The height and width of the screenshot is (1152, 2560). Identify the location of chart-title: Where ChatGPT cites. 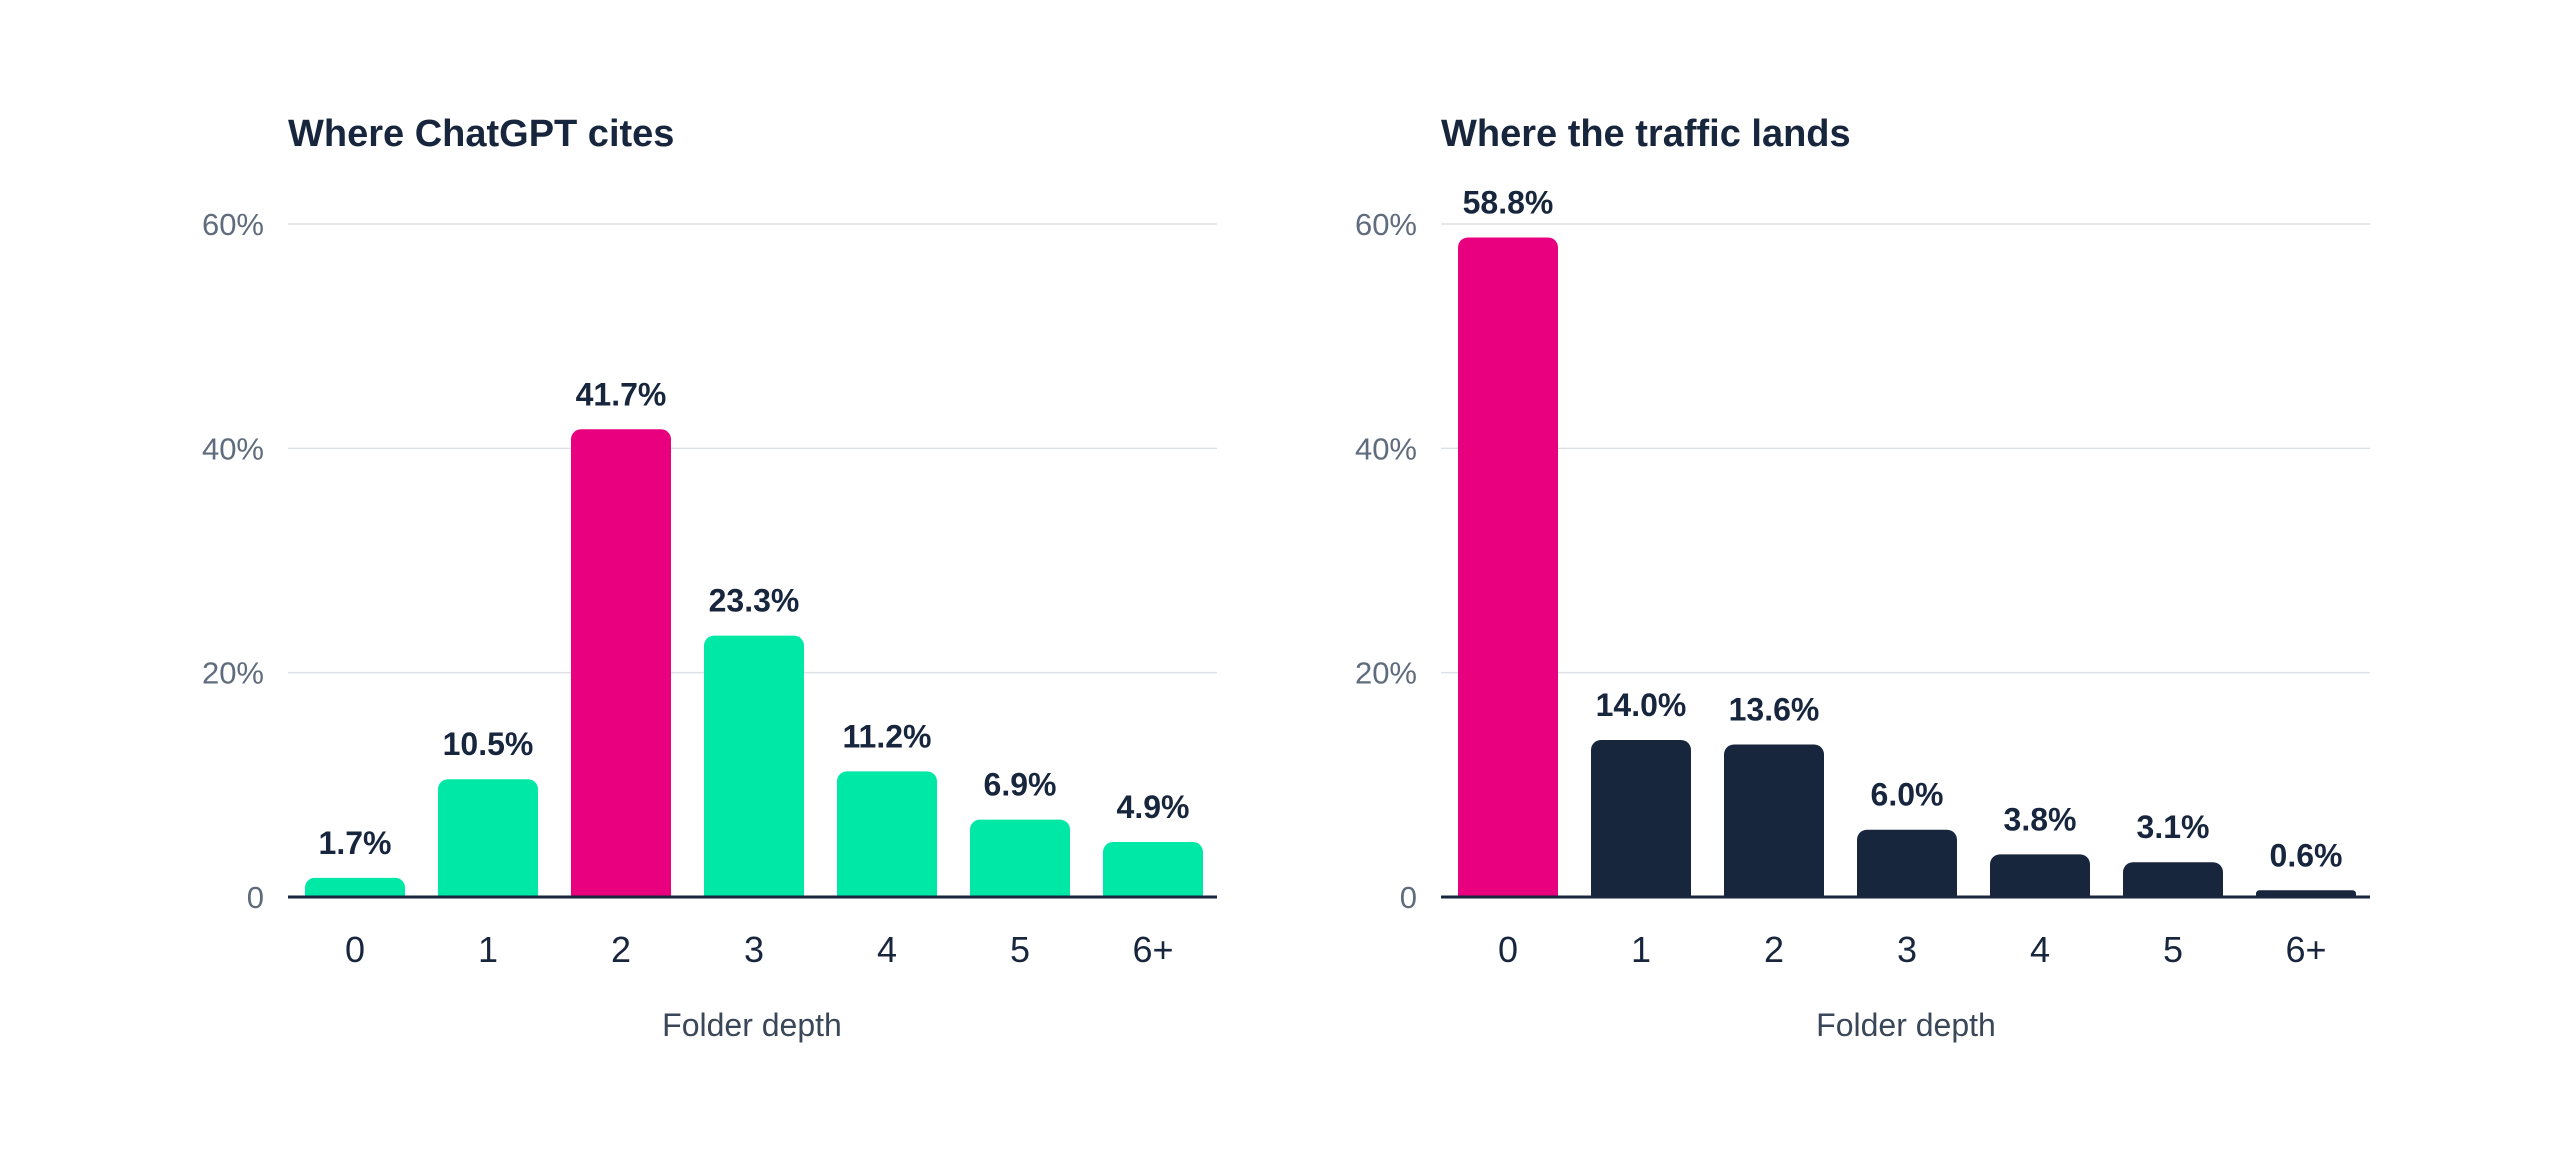
(481, 134).